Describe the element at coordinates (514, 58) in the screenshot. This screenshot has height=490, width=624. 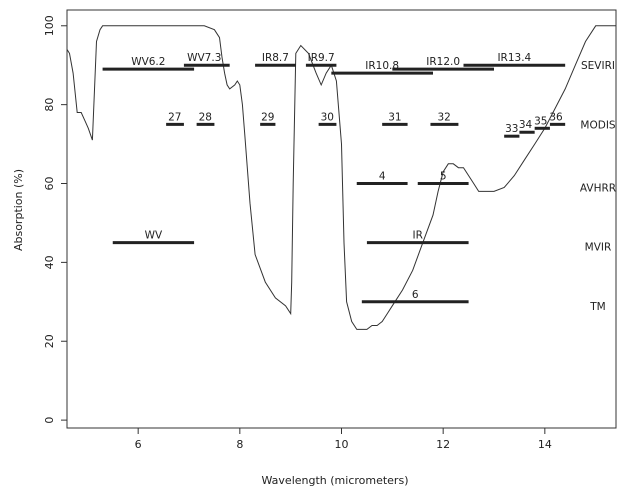
I see `band-label: IR13.4` at that location.